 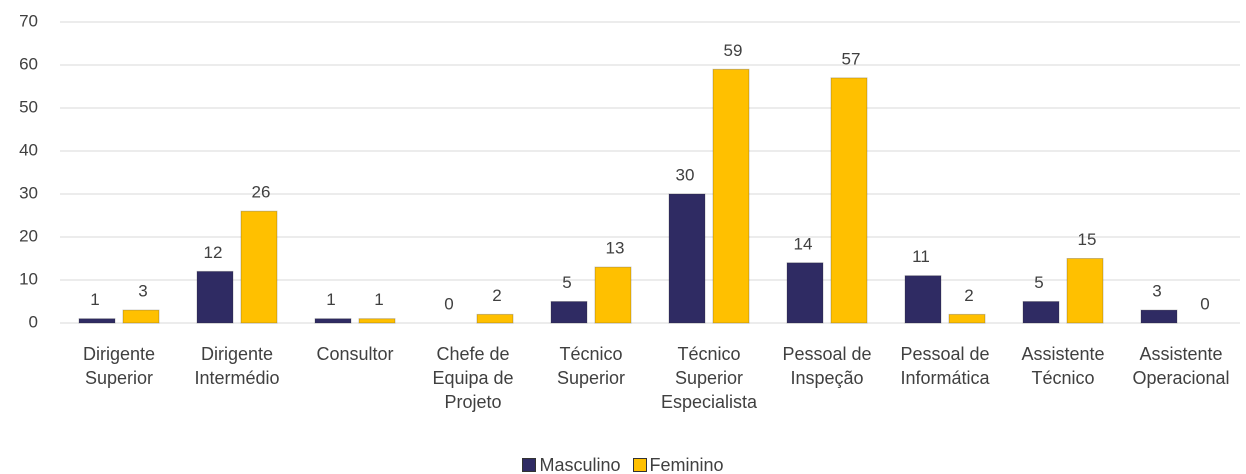 I want to click on value-label: 15, so click(x=1087, y=239).